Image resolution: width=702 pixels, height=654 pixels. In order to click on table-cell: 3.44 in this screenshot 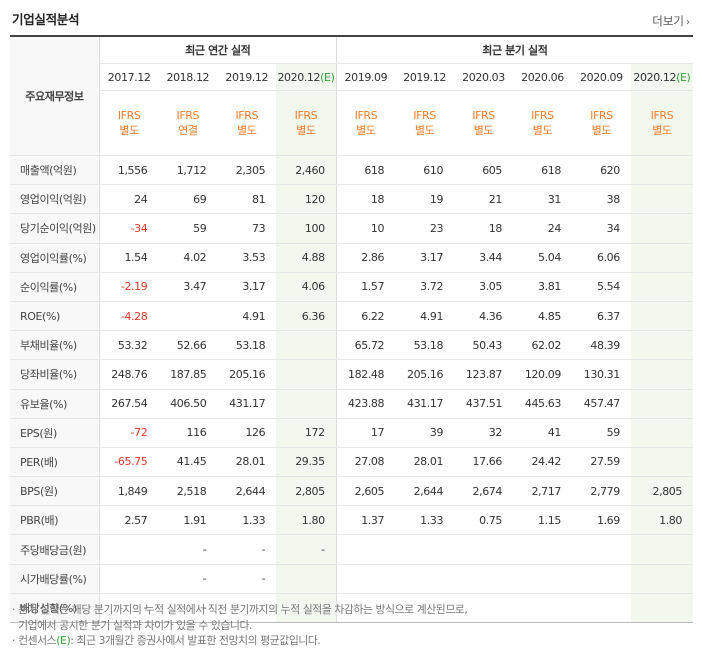, I will do `click(483, 257)`.